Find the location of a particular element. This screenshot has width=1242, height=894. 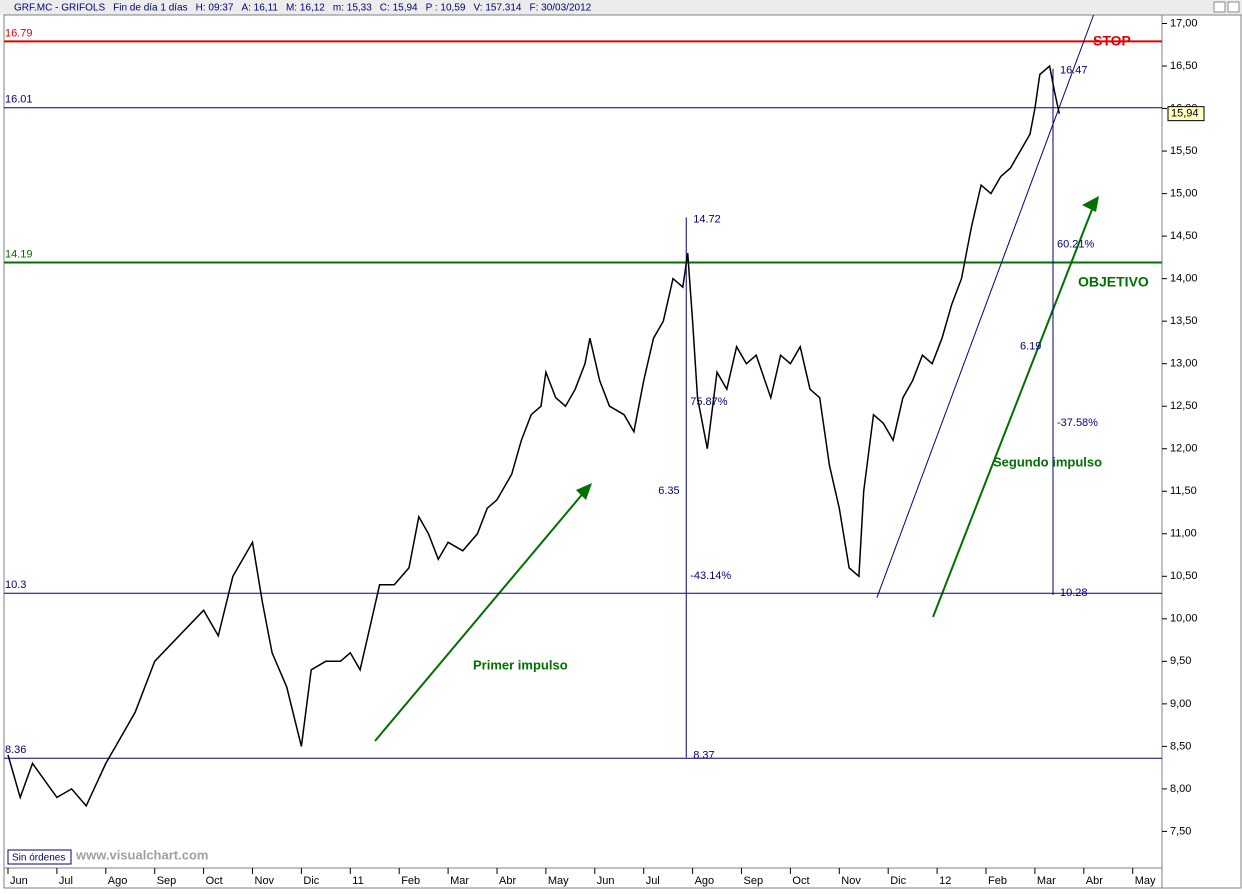

header-field: A: 16,11 is located at coordinates (259, 8).